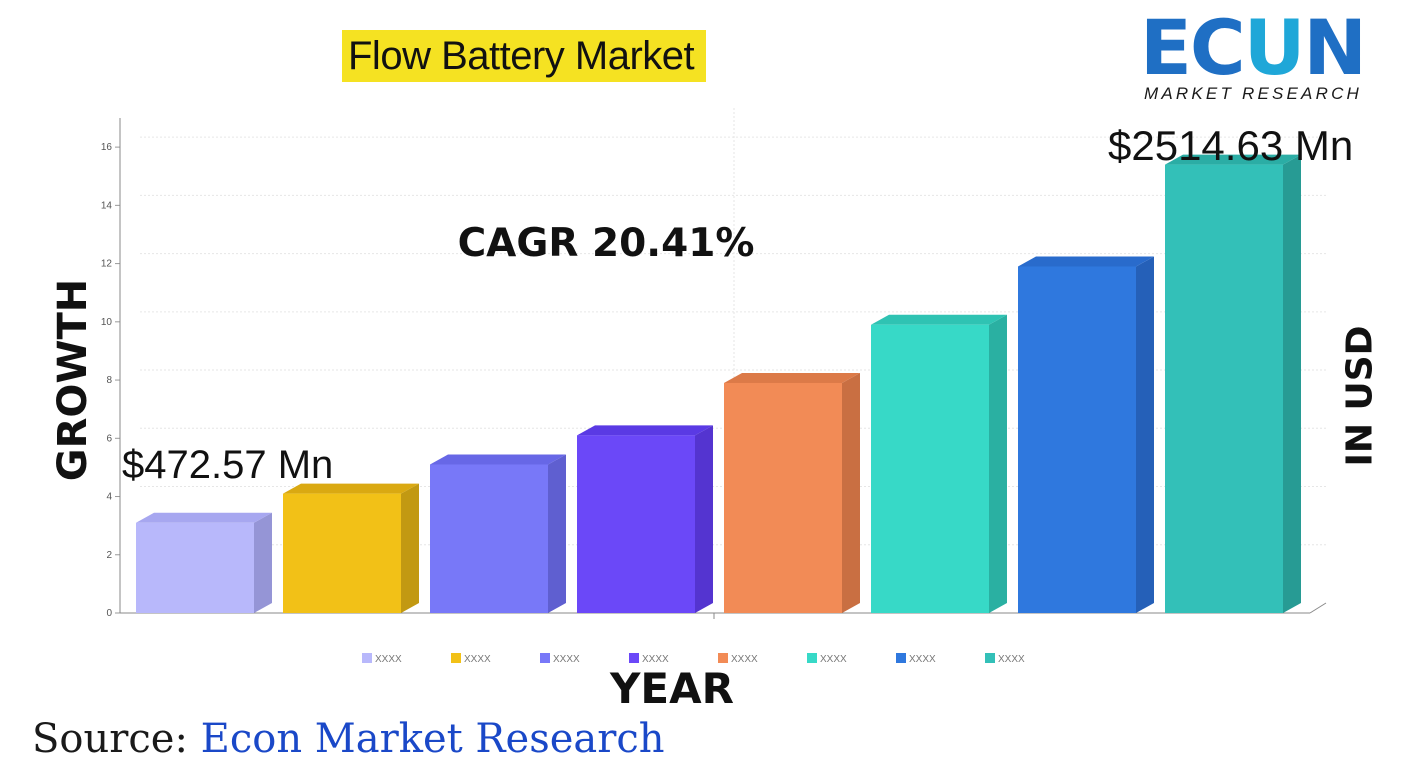  What do you see at coordinates (1360, 396) in the screenshot?
I see `y-axis-unit-label: IN USD` at bounding box center [1360, 396].